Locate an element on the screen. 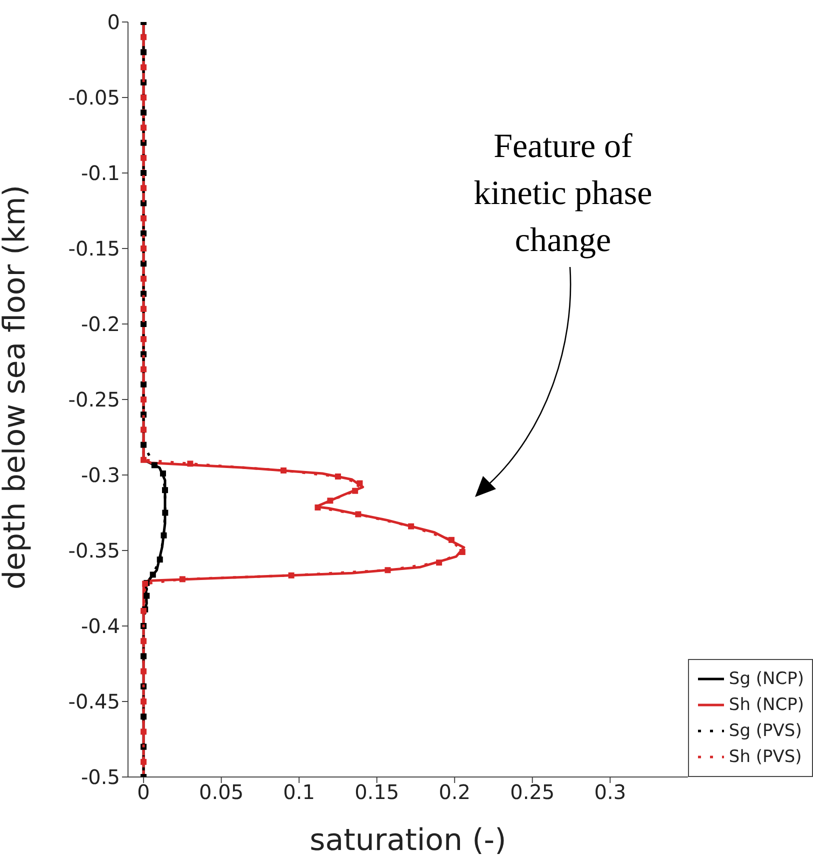  x-tick-label: 0.2 is located at coordinates (454, 792).